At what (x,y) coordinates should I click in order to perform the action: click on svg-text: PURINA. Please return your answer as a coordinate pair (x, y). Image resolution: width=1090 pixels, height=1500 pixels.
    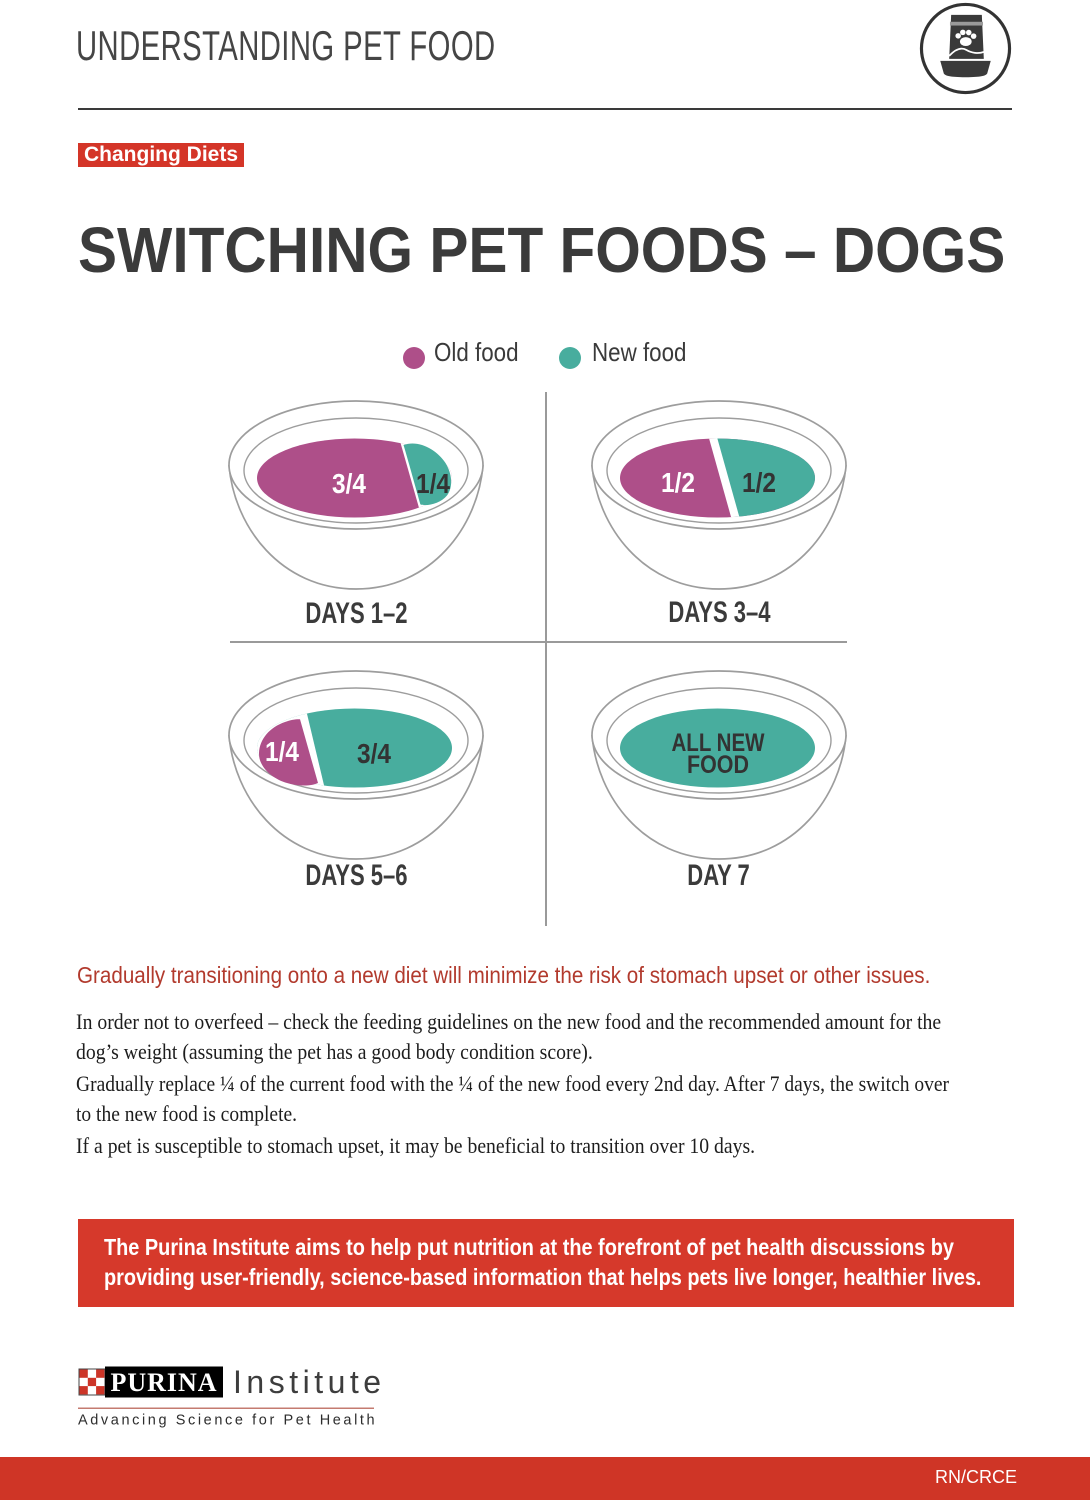
    Looking at the image, I should click on (163, 1382).